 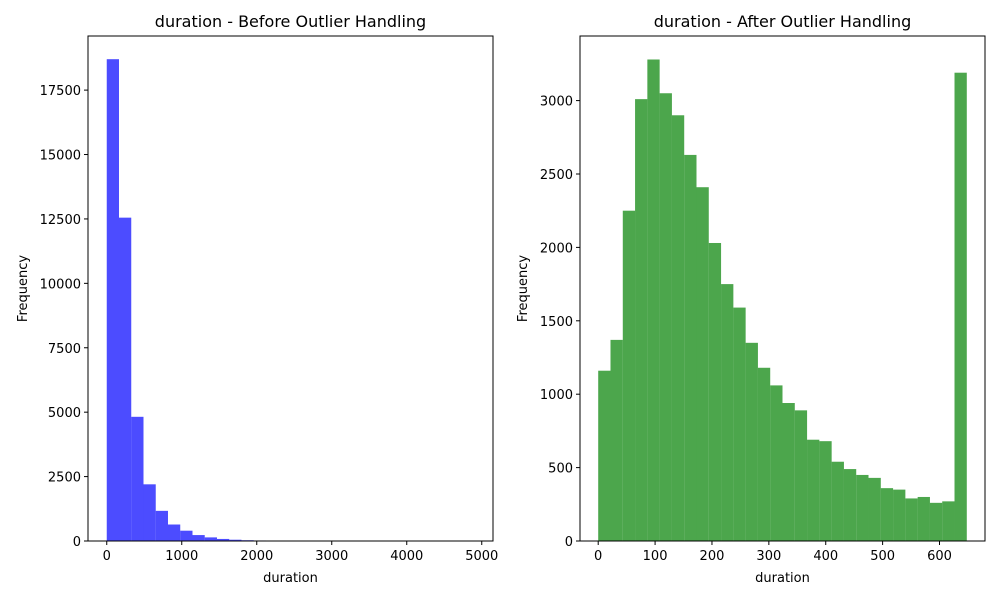 I want to click on x-tick-label: 4000, so click(x=406, y=556).